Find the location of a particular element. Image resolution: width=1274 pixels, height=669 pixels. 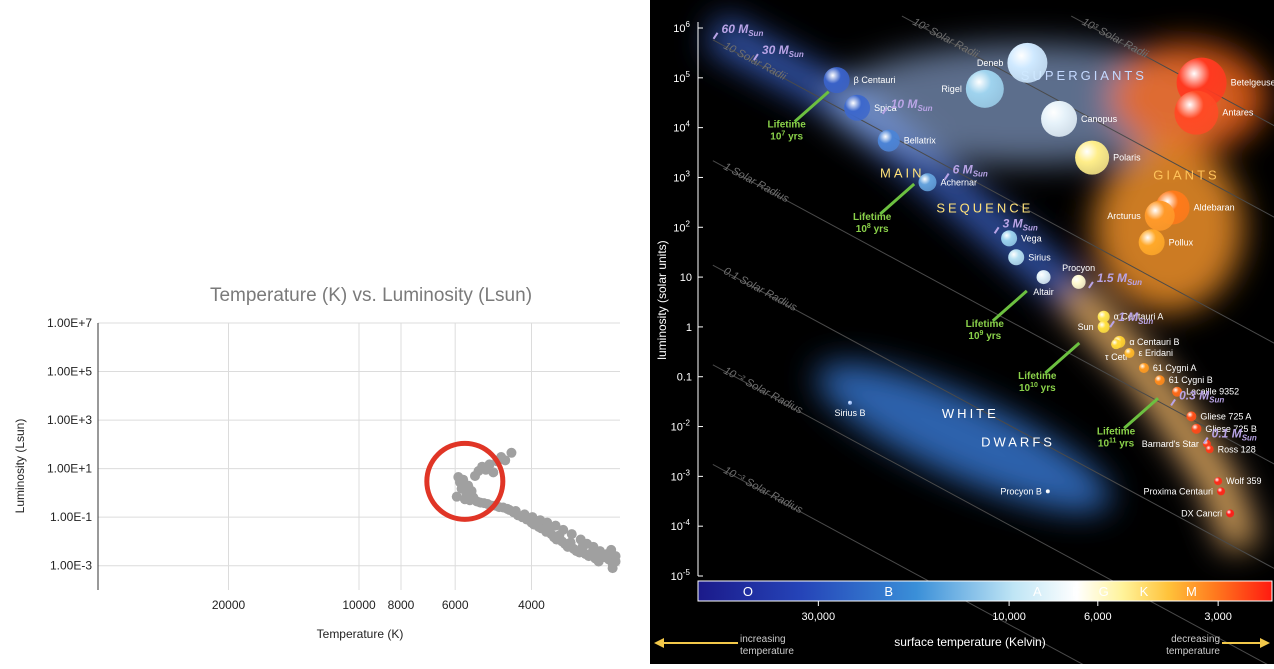

data-points is located at coordinates (536, 510).